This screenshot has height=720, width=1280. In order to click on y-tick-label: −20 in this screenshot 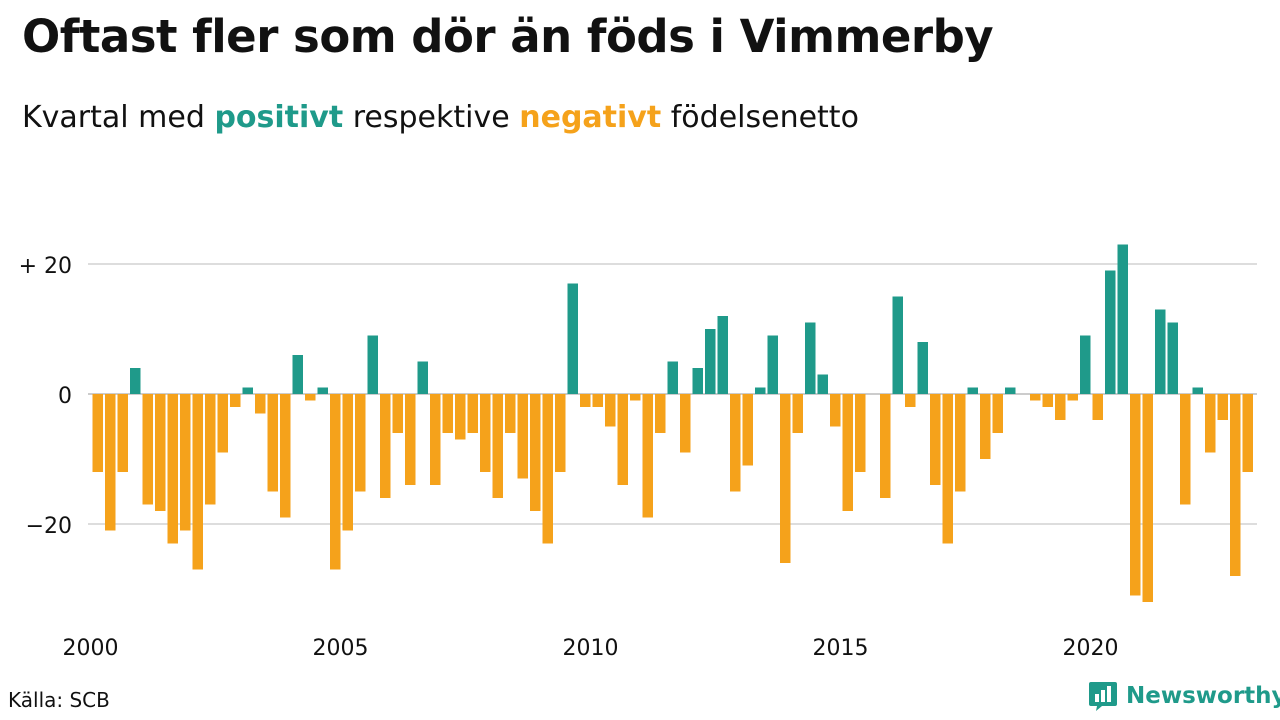, I will do `click(49, 526)`.